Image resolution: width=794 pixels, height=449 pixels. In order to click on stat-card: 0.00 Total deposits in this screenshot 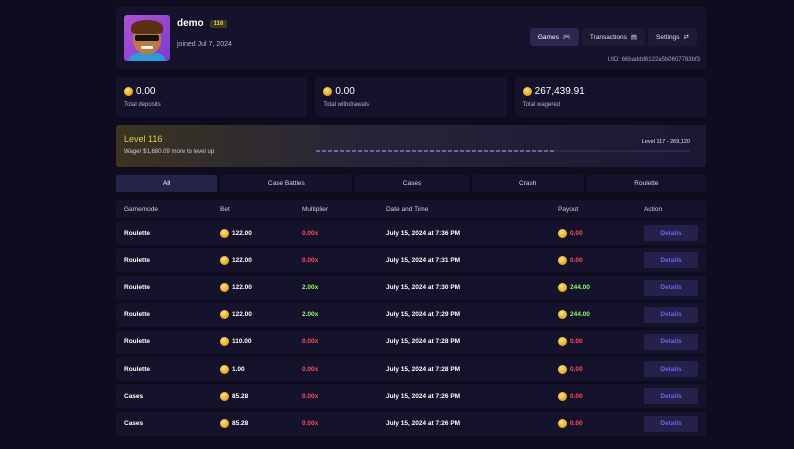, I will do `click(212, 97)`.